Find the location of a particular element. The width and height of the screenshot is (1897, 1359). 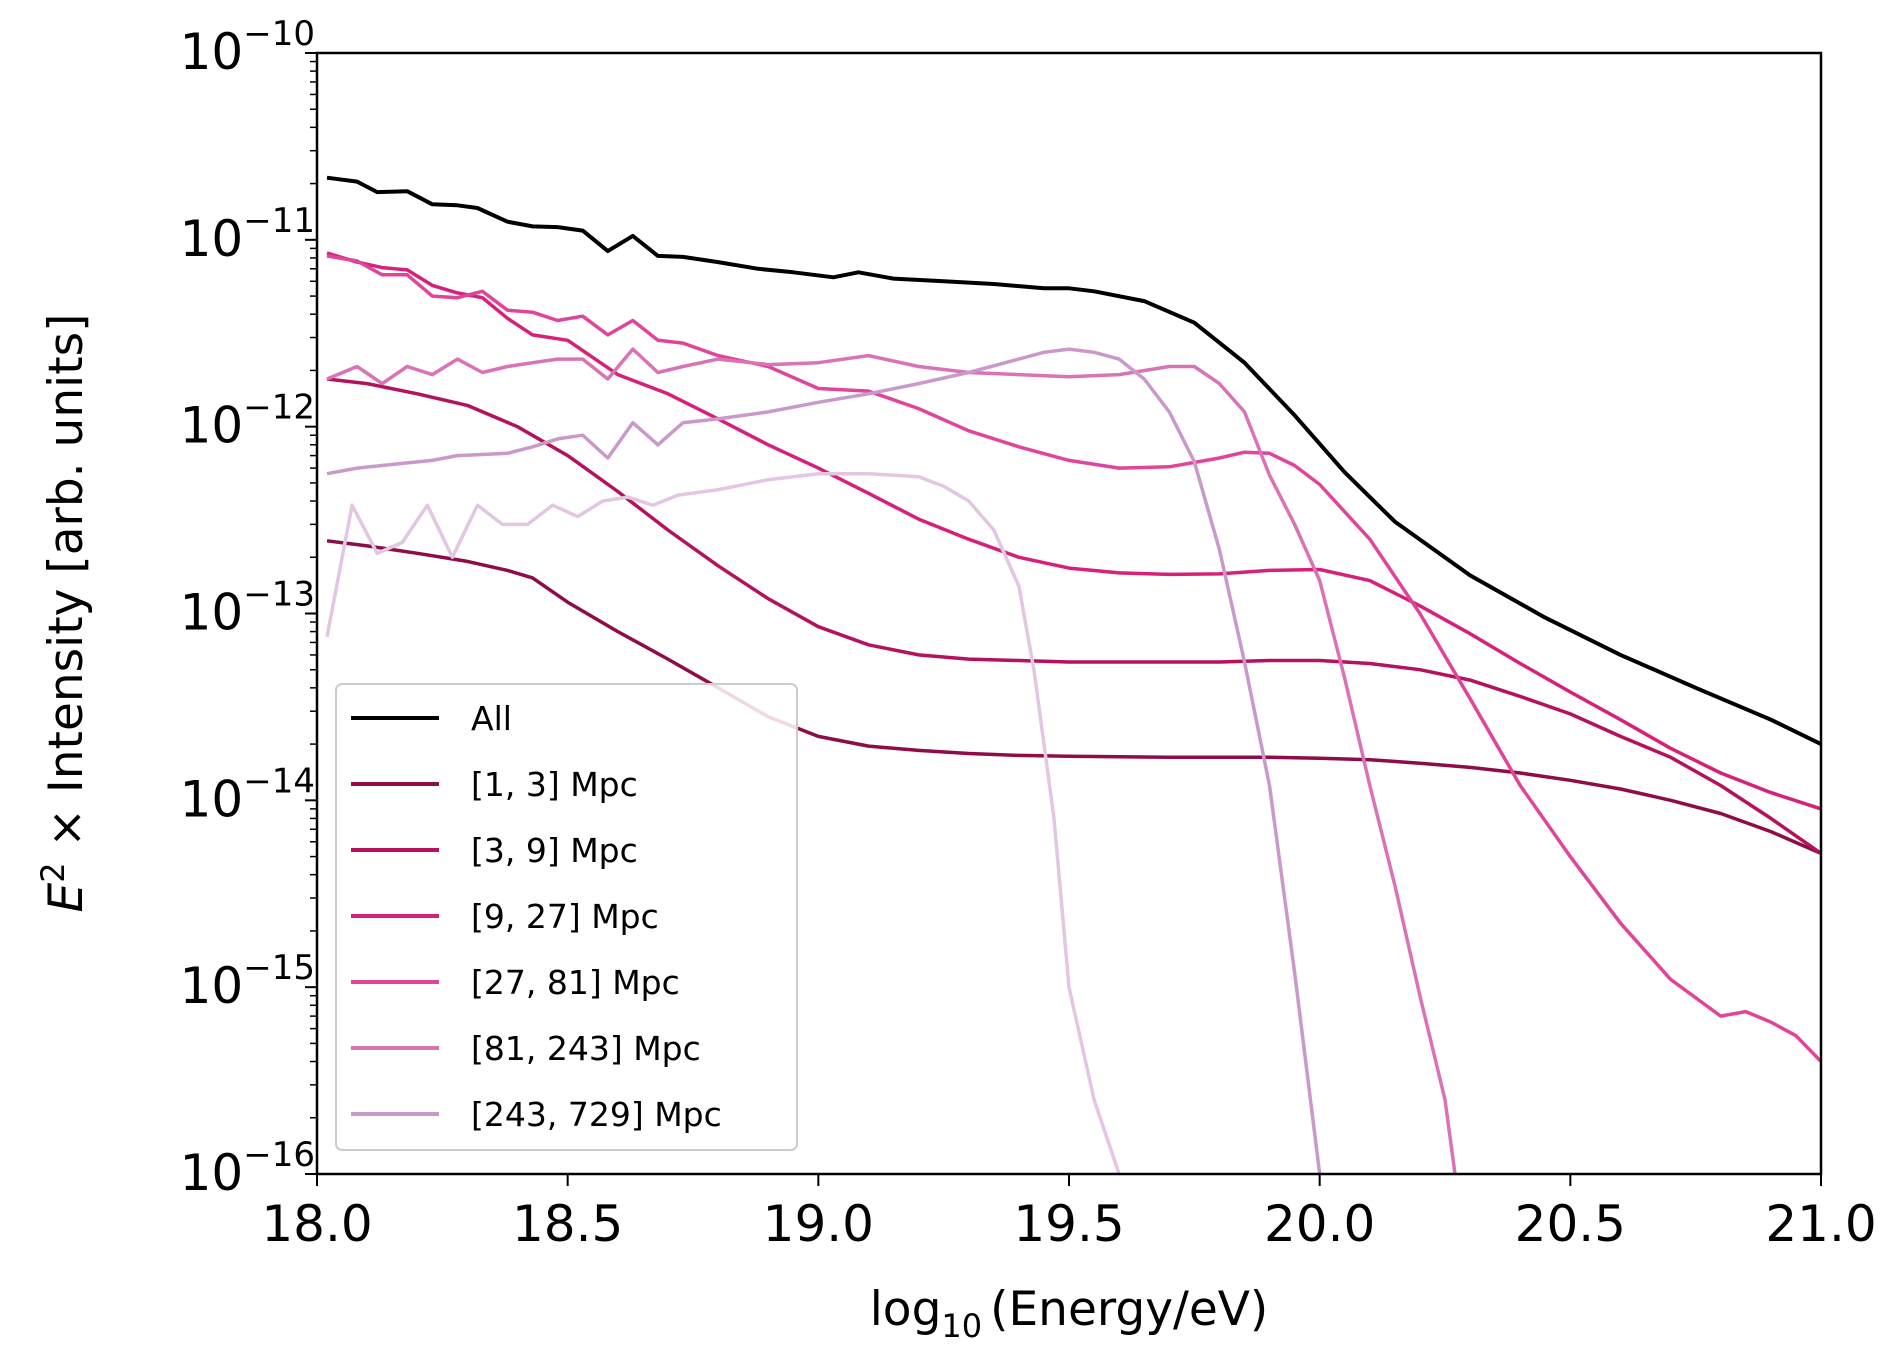

y-tick-labels: 10−16 10−15 10−14 10−13 10−12 10−11 10−10 is located at coordinates (247, 608).